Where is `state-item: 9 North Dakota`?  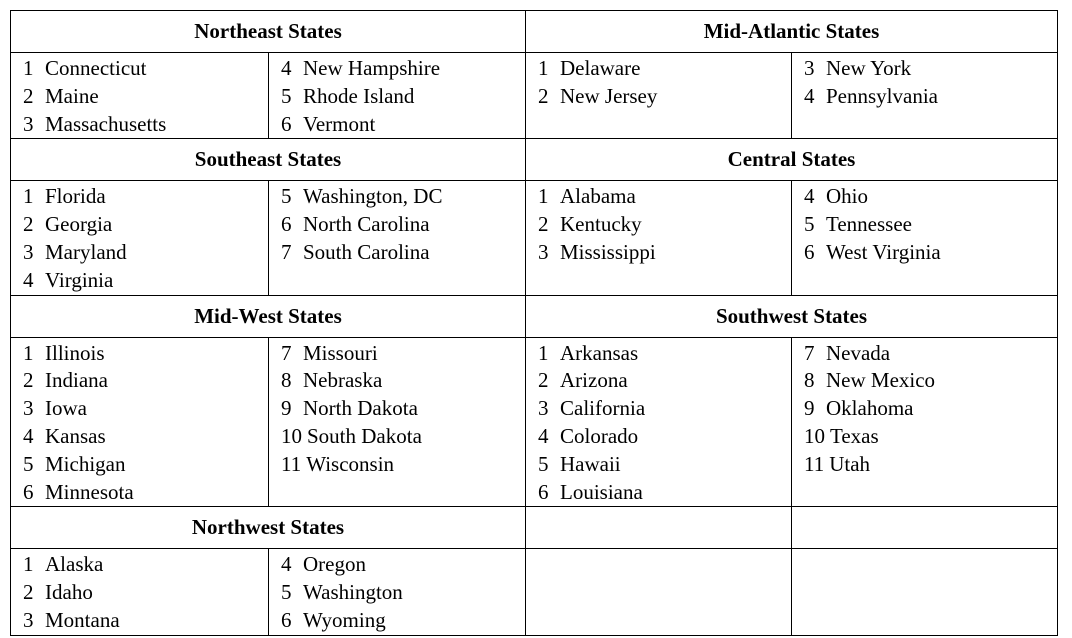 state-item: 9 North Dakota is located at coordinates (403, 409).